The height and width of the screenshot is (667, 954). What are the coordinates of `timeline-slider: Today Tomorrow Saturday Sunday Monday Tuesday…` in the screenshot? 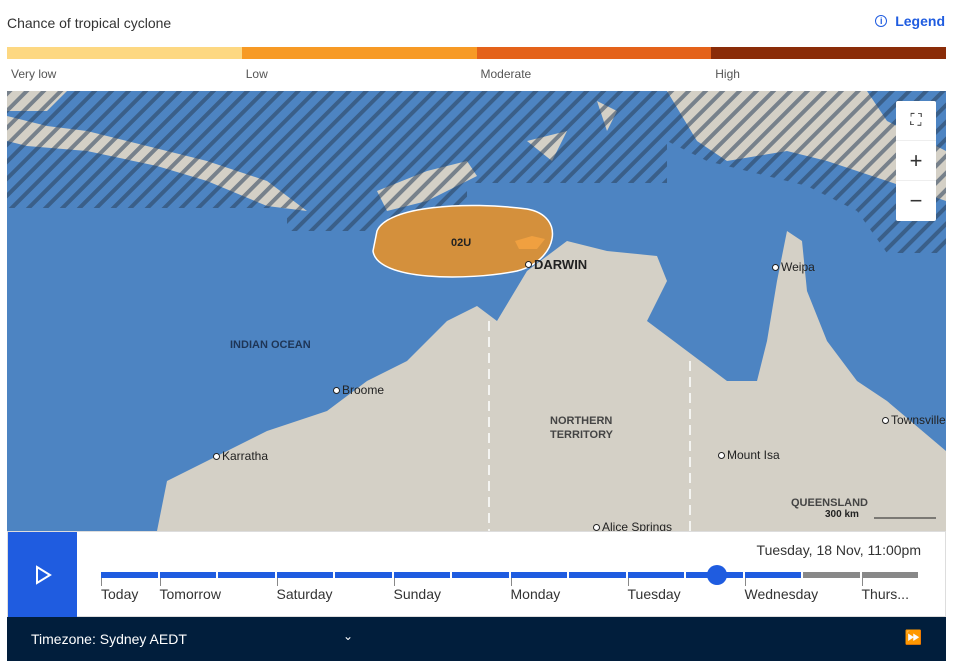 It's located at (510, 583).